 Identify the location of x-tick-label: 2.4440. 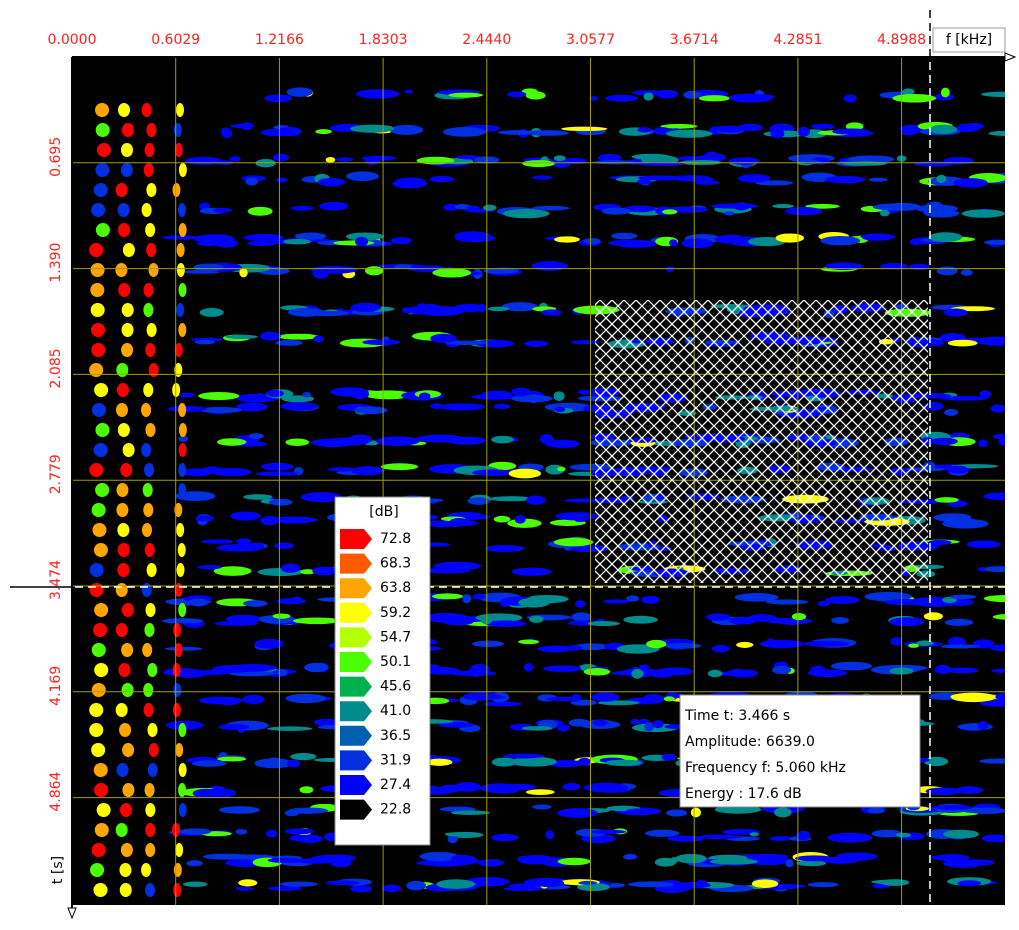
(486, 40).